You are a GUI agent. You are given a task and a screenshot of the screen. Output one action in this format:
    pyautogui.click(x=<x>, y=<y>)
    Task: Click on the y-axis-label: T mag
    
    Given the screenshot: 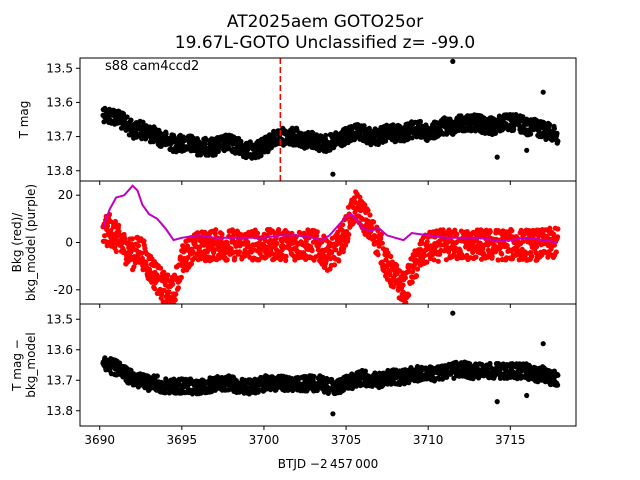 What is the action you would take?
    pyautogui.click(x=24, y=120)
    